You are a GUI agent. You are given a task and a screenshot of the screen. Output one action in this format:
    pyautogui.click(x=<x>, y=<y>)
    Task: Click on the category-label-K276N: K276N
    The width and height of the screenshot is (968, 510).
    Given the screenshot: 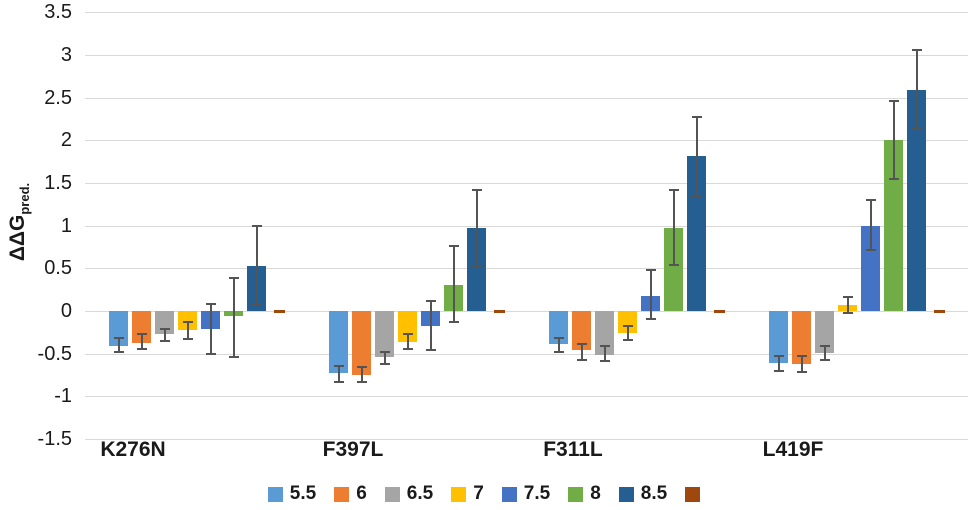 What is the action you would take?
    pyautogui.click(x=133, y=449)
    